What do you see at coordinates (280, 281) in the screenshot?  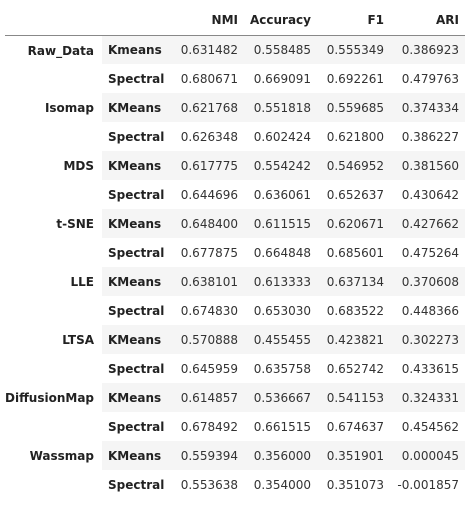 I see `cell-accuracy: 0.613333` at bounding box center [280, 281].